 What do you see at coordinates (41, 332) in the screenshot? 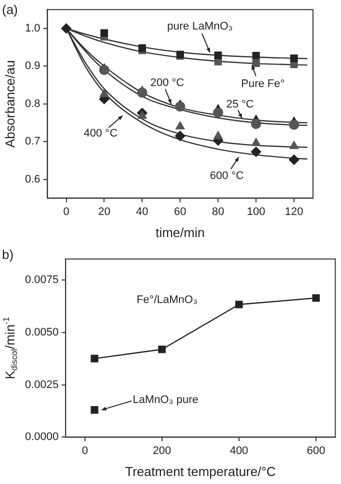
I see `y-tick-label: 0.0050` at bounding box center [41, 332].